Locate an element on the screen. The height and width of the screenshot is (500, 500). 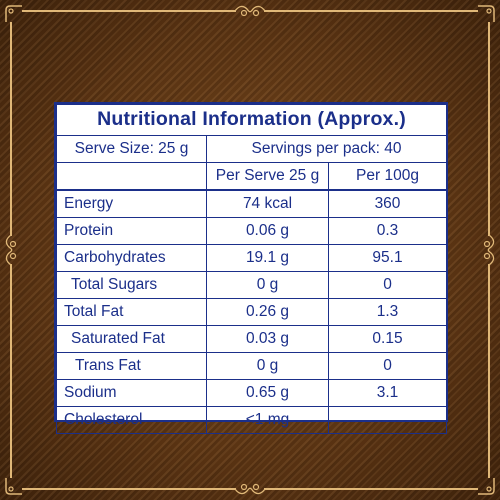
column-header-nutrient is located at coordinates (131, 176).